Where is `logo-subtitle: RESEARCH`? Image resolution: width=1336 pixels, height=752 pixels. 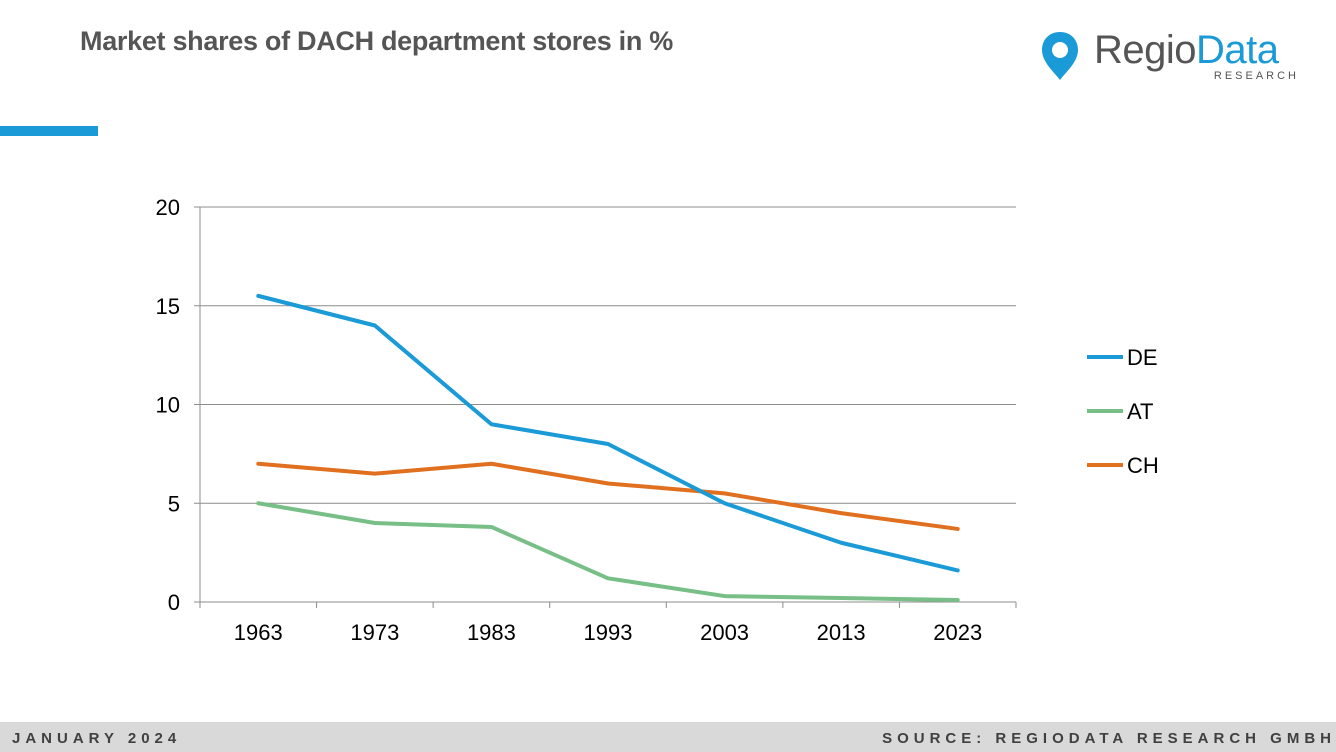 logo-subtitle: RESEARCH is located at coordinates (1256, 76).